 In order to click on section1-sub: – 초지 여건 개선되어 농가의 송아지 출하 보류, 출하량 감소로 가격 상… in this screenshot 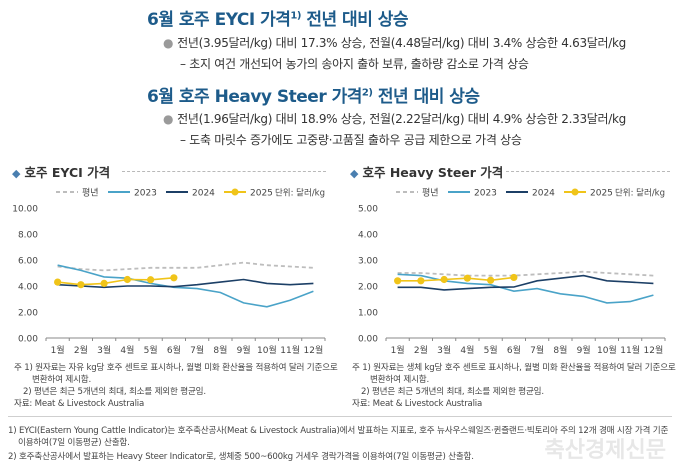, I will do `click(354, 64)`.